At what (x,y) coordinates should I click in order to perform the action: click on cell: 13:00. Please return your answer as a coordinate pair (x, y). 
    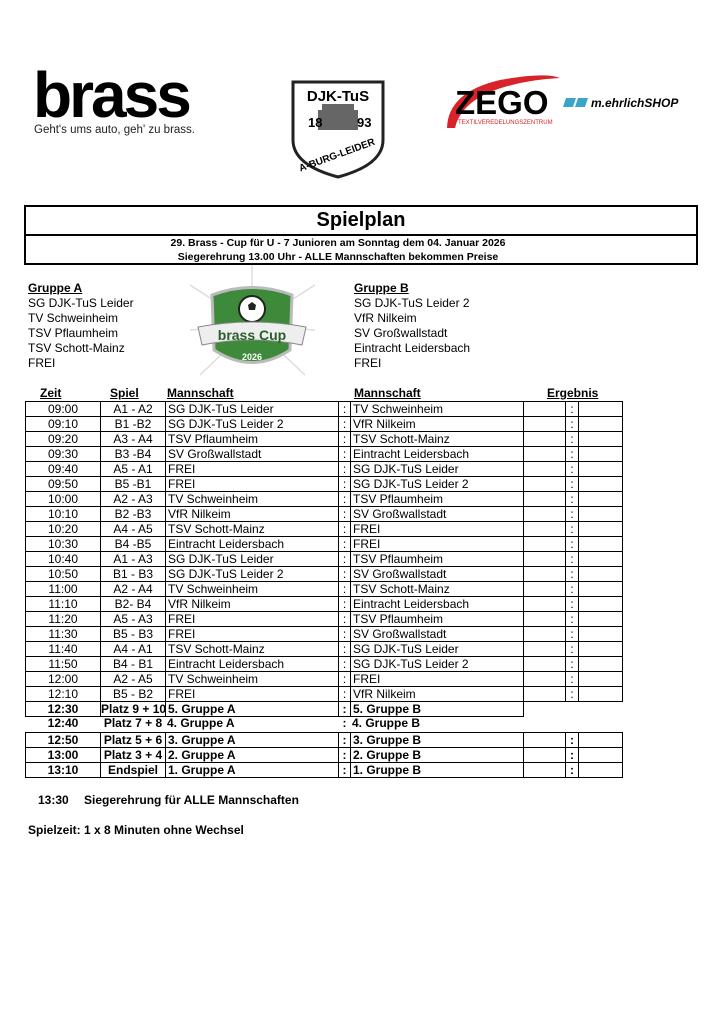
    Looking at the image, I should click on (63, 754).